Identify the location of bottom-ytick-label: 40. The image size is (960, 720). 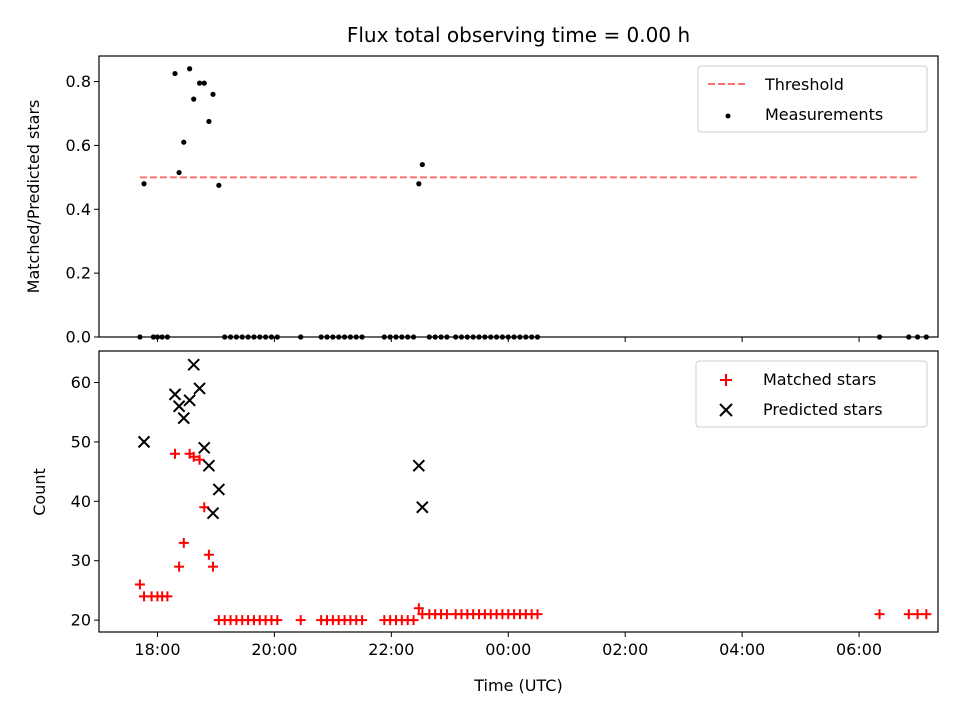
(81, 501).